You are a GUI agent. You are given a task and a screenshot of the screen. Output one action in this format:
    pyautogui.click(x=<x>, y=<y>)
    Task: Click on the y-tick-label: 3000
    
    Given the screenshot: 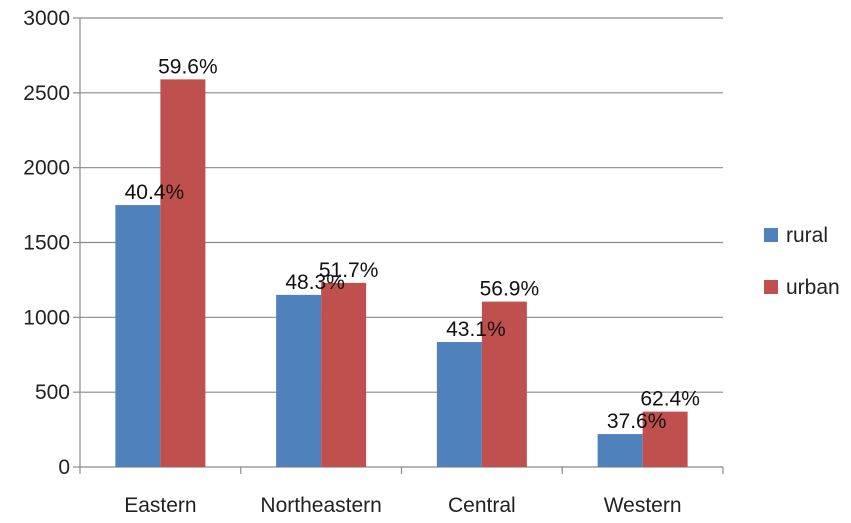 What is the action you would take?
    pyautogui.click(x=46, y=18)
    